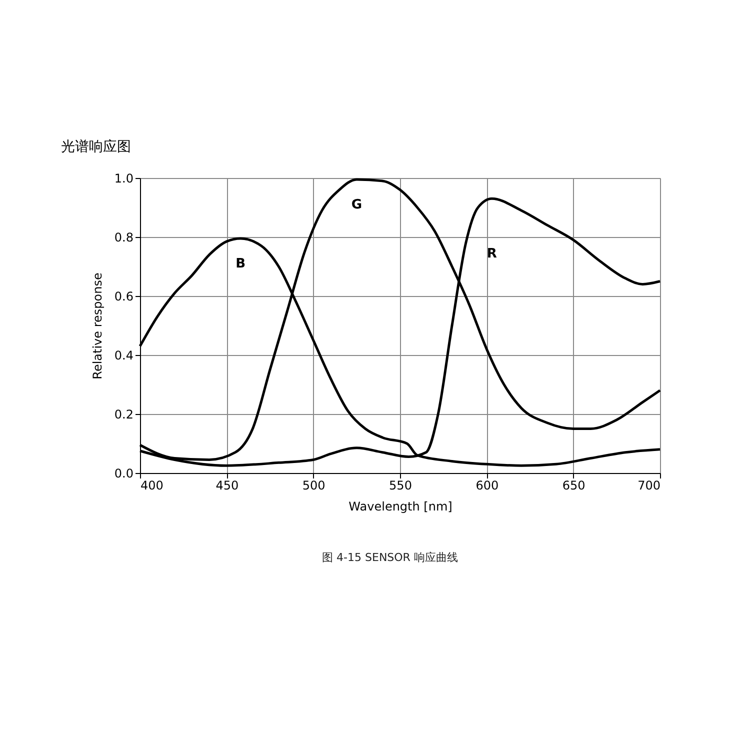 The image size is (750, 750). I want to click on x-tick-label: 600, so click(487, 485).